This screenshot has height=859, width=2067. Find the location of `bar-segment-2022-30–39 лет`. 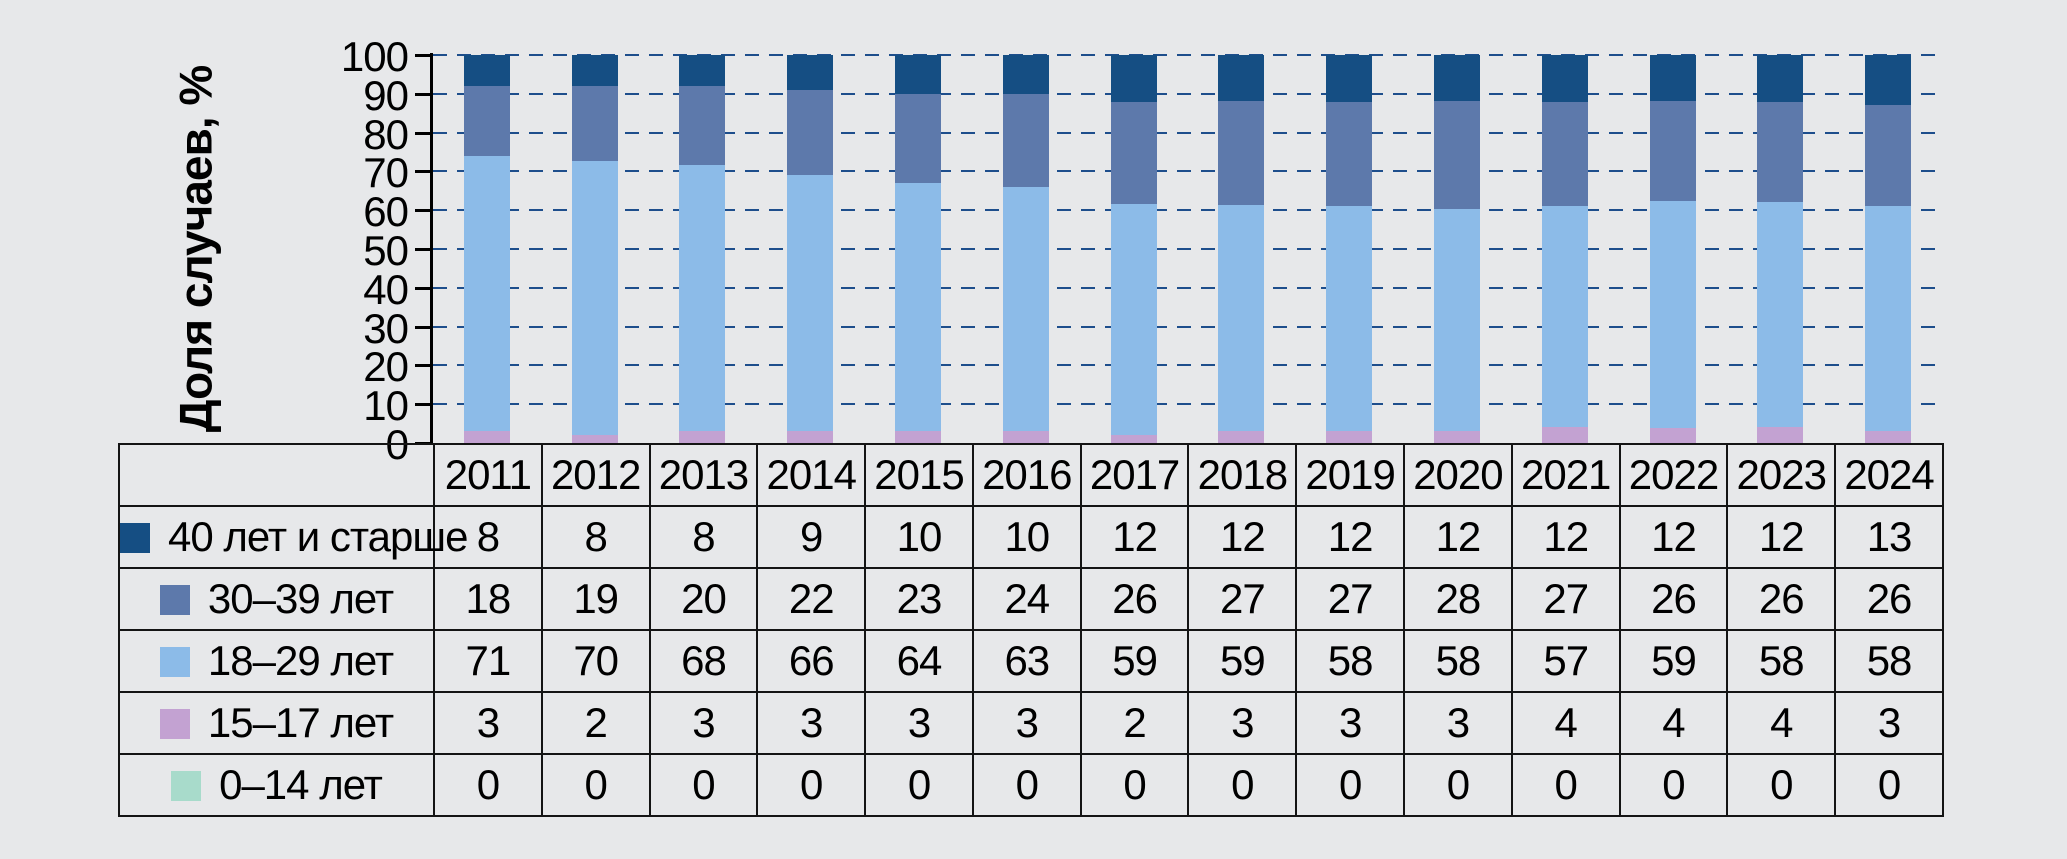

bar-segment-2022-30–39 лет is located at coordinates (1672, 151).